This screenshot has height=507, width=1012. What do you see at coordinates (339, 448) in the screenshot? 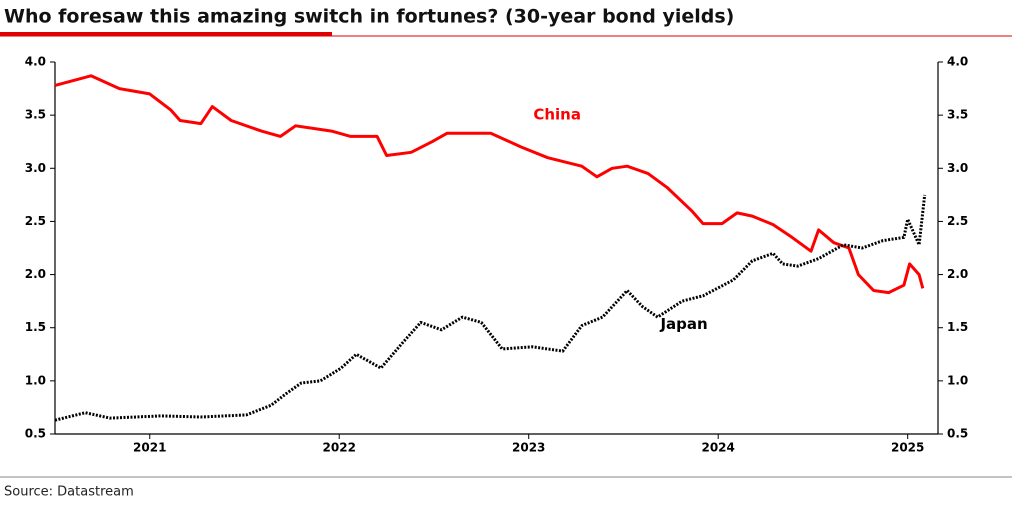
I see `x-tick-label: 2022` at bounding box center [339, 448].